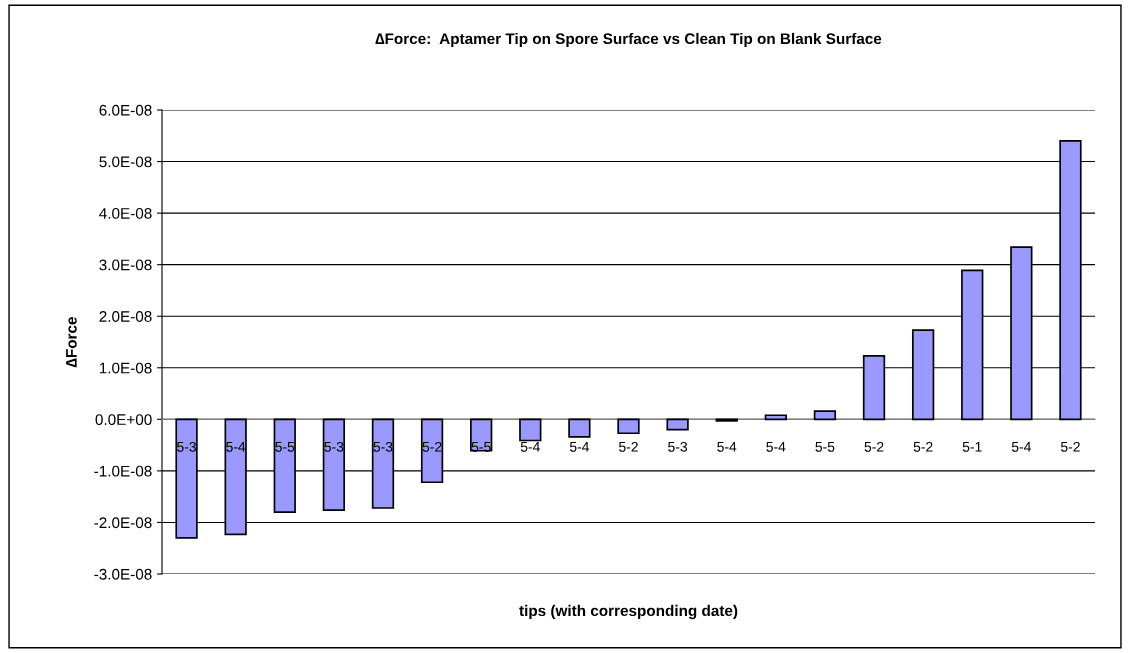 Image resolution: width=1130 pixels, height=653 pixels. I want to click on x-tick-label: 5-5, so click(825, 447).